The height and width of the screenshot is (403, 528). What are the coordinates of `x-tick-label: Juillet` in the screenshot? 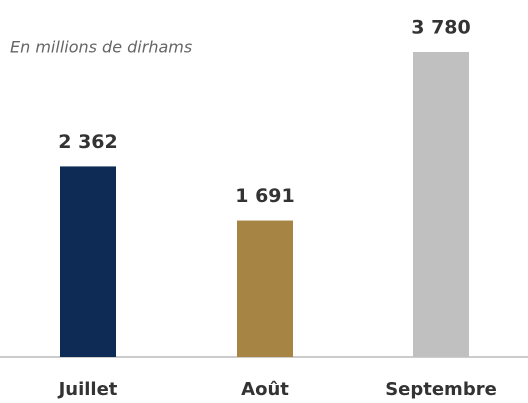 It's located at (87, 389).